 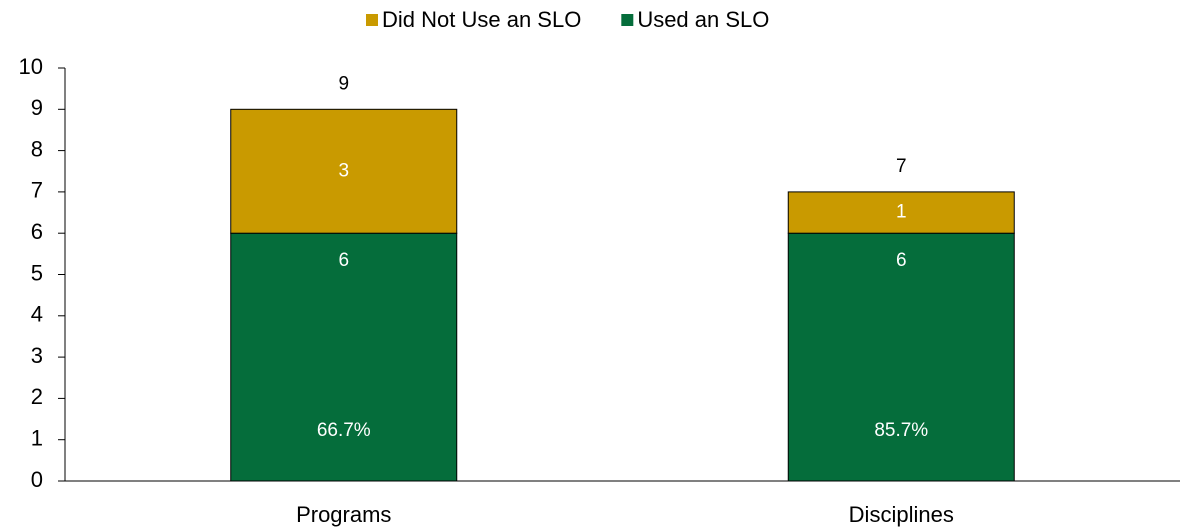 I want to click on data-label: 1, so click(x=901, y=212).